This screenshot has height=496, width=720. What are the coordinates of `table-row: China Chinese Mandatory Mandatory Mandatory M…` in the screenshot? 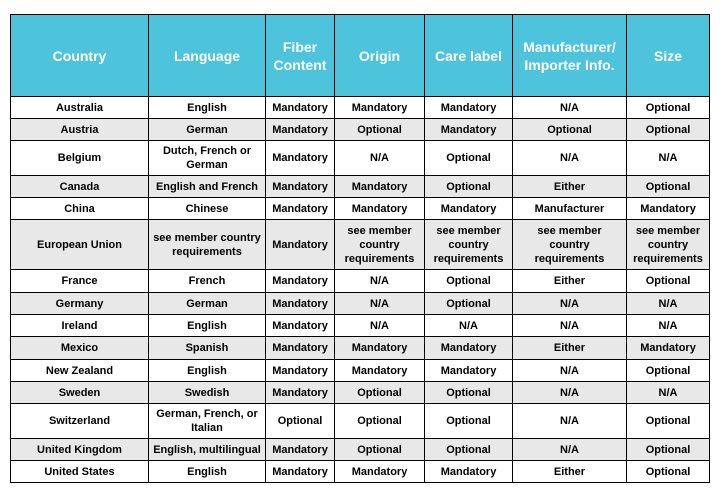 It's located at (360, 208).